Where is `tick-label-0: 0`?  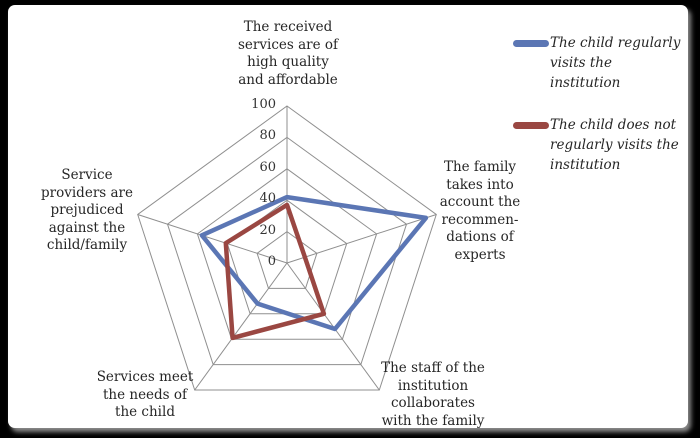
tick-label-0: 0 is located at coordinates (271, 261).